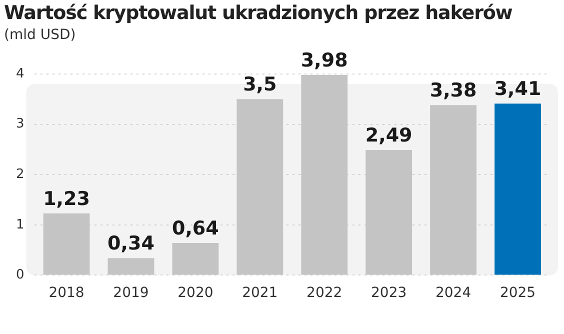 This screenshot has height=334, width=564. I want to click on y-tick-label: 3, so click(20, 124).